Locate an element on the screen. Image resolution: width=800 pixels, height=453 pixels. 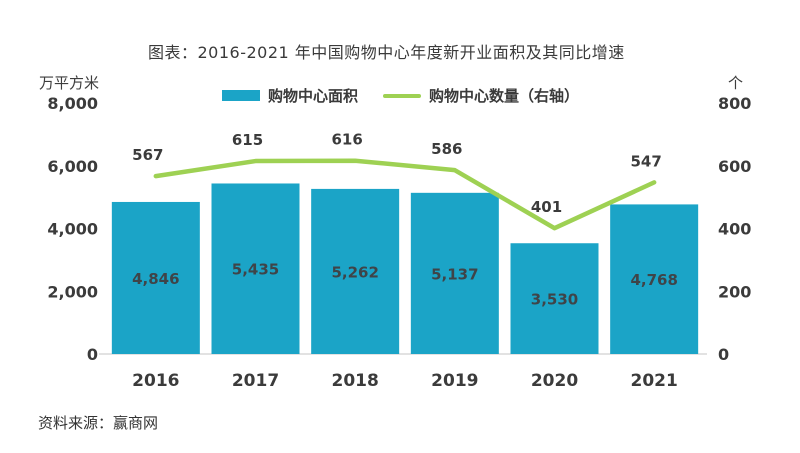
bar-series-label: 购物中心面积 is located at coordinates (313, 96).